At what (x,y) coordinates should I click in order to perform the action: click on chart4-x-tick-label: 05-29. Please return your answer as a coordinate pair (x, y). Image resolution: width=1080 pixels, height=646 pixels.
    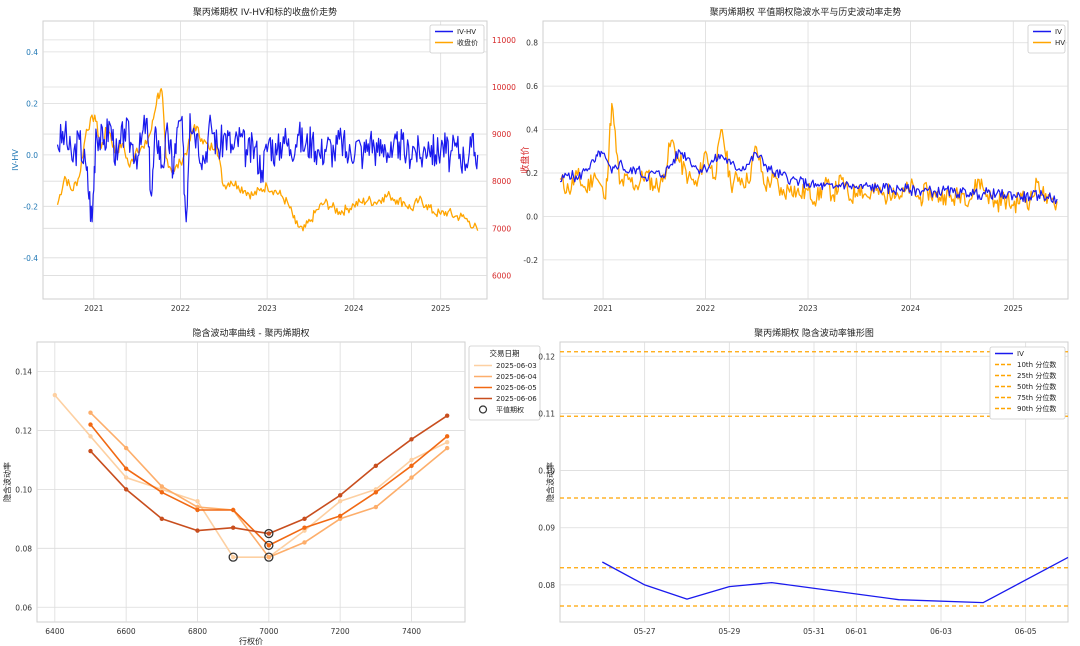
    Looking at the image, I should click on (729, 631).